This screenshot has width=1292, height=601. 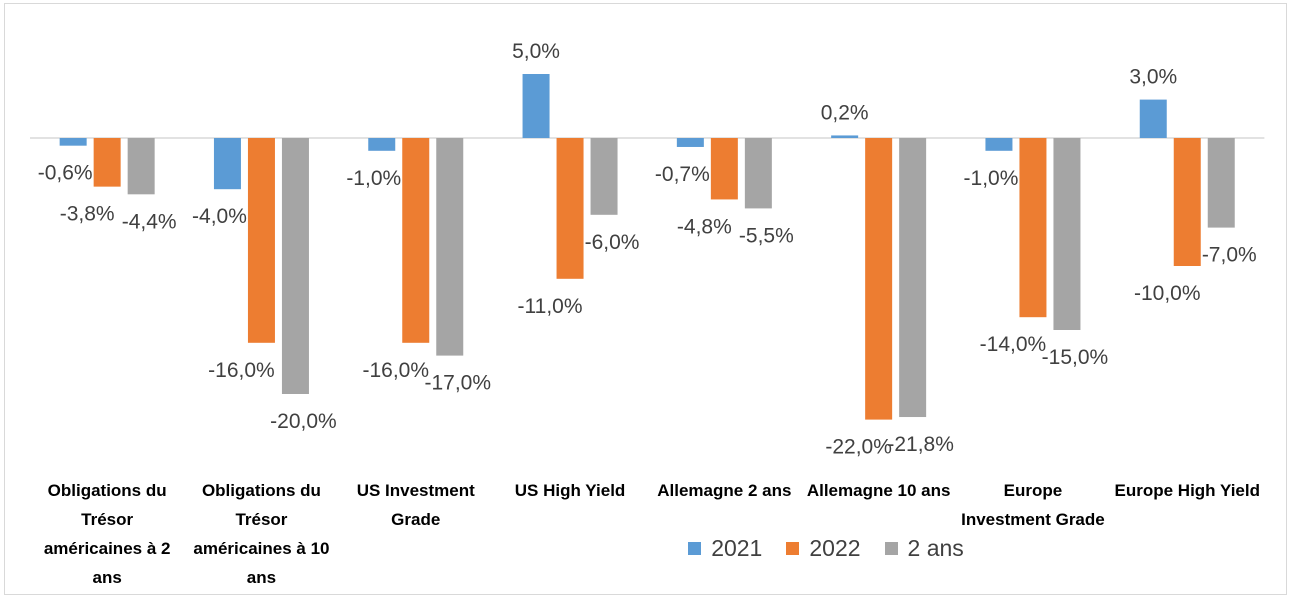 I want to click on legend-label: 2 ans, so click(x=935, y=548).